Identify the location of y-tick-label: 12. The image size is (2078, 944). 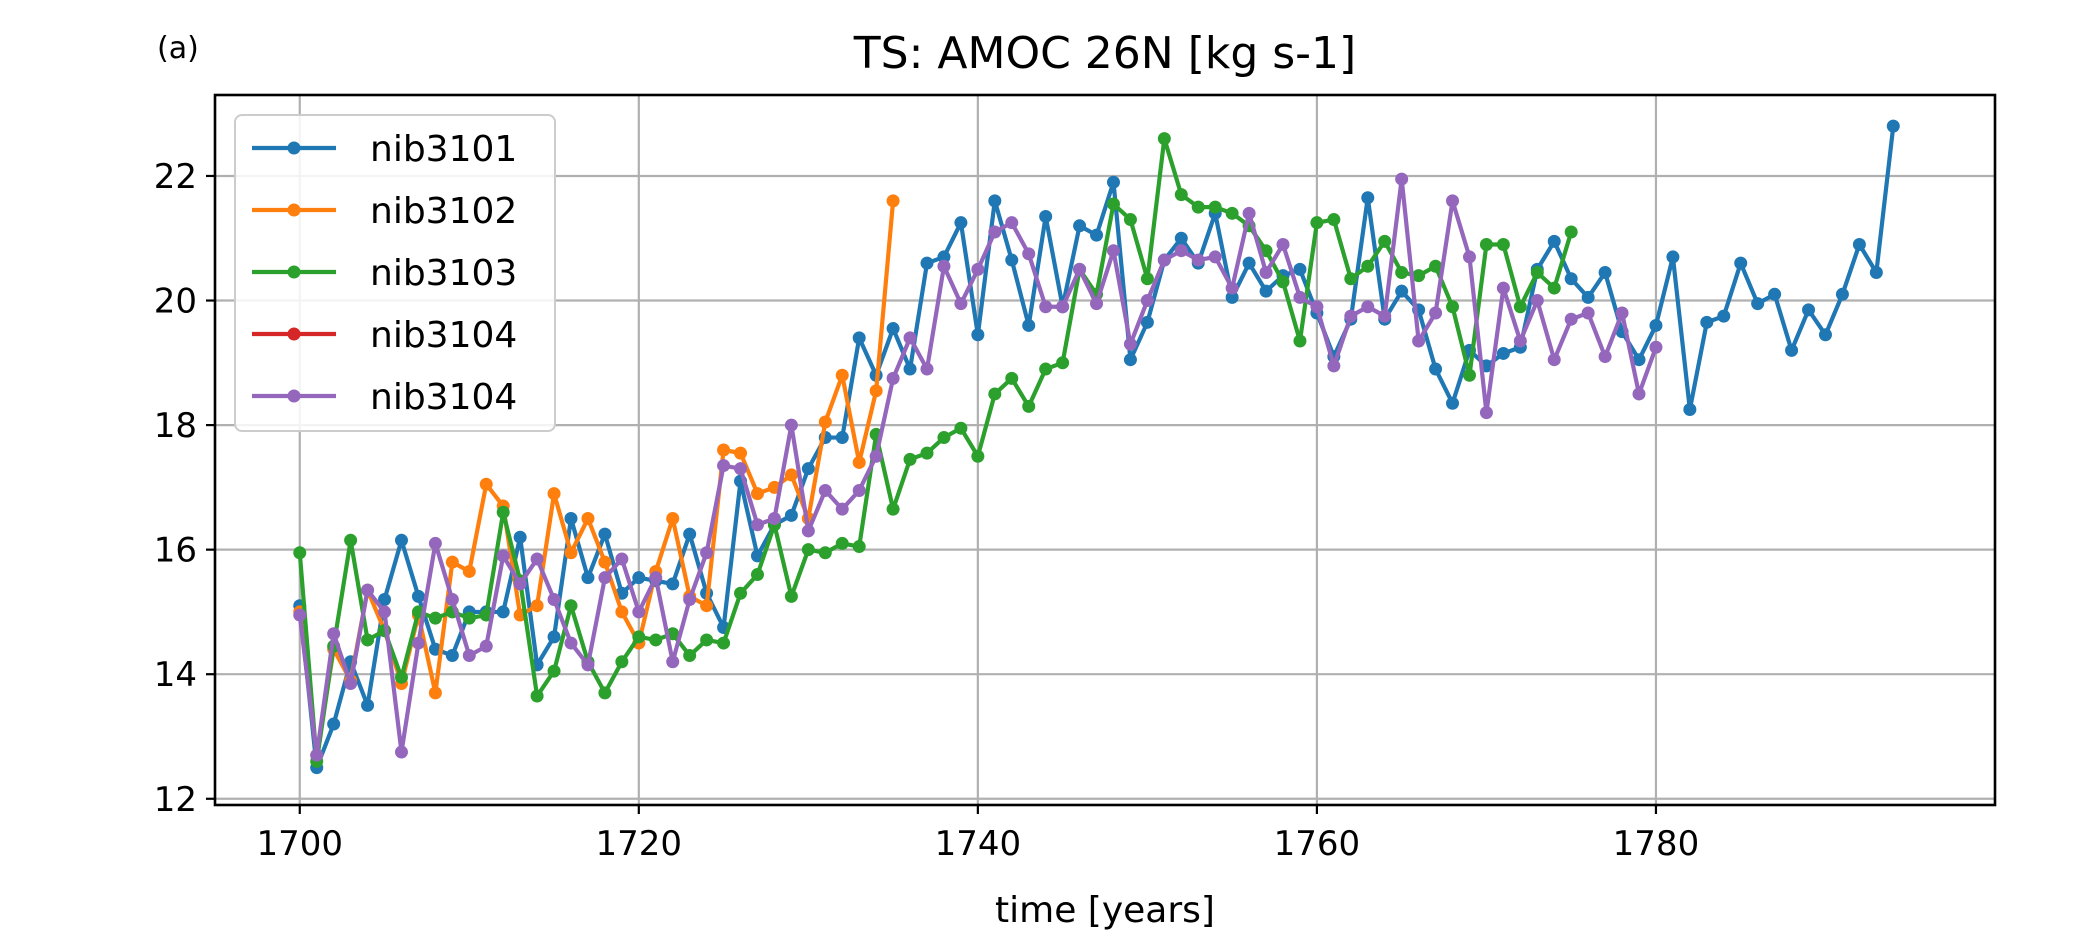
(175, 800).